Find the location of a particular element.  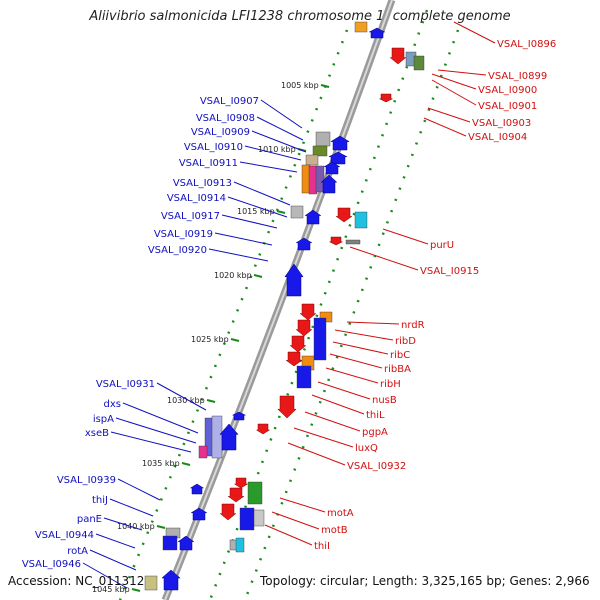

reverse-gene-label: ribD is located at coordinates (405, 341).